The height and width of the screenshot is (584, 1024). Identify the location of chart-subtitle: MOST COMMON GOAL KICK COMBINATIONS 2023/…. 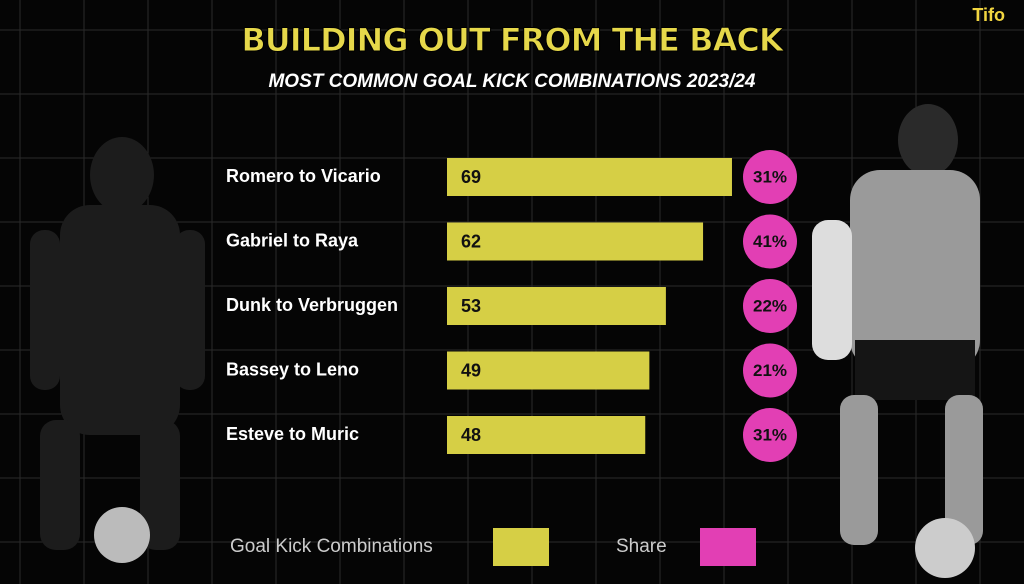
(511, 81).